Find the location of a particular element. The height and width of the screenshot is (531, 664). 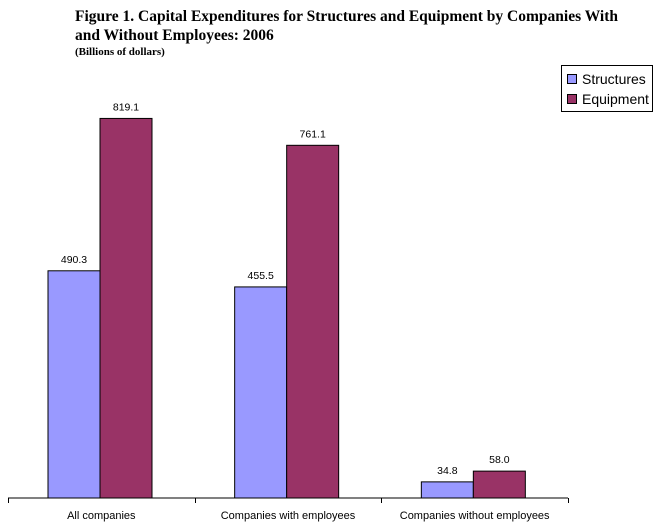

category-label: All companies is located at coordinates (101, 516).